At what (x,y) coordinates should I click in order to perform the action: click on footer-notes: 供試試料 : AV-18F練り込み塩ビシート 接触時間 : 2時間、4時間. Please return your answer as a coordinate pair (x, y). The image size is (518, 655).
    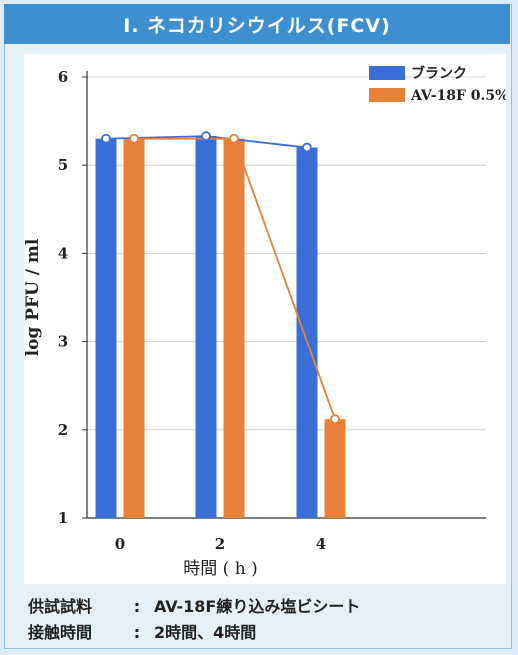
    Looking at the image, I should click on (194, 620).